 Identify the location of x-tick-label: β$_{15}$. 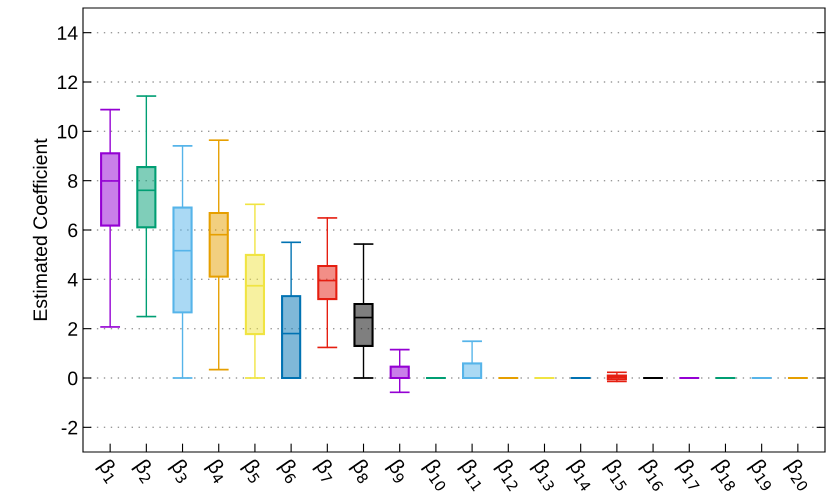
(618, 475).